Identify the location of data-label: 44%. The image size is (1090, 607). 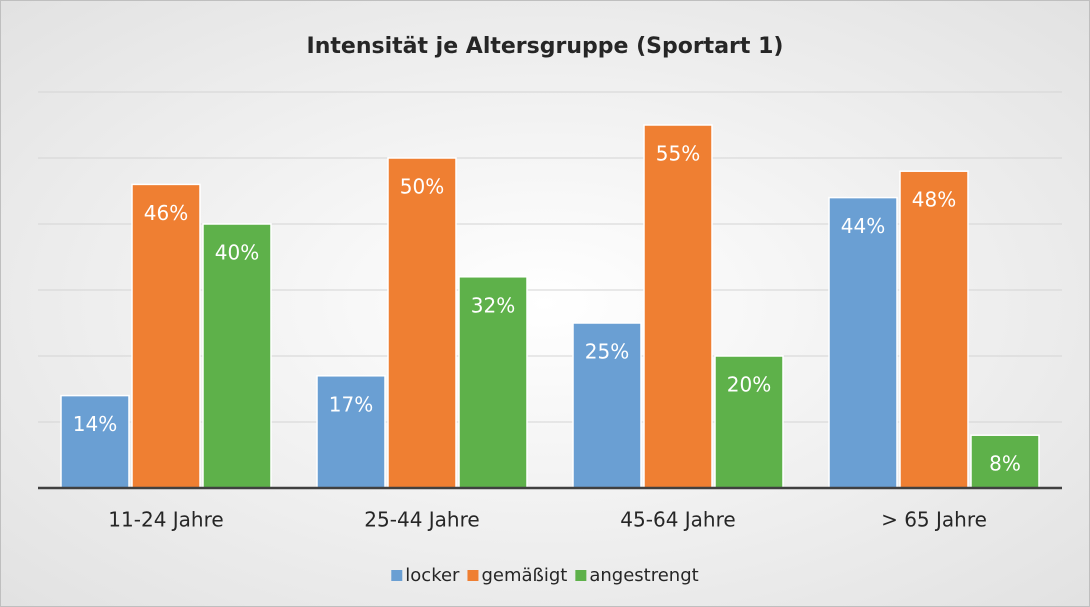
(863, 226).